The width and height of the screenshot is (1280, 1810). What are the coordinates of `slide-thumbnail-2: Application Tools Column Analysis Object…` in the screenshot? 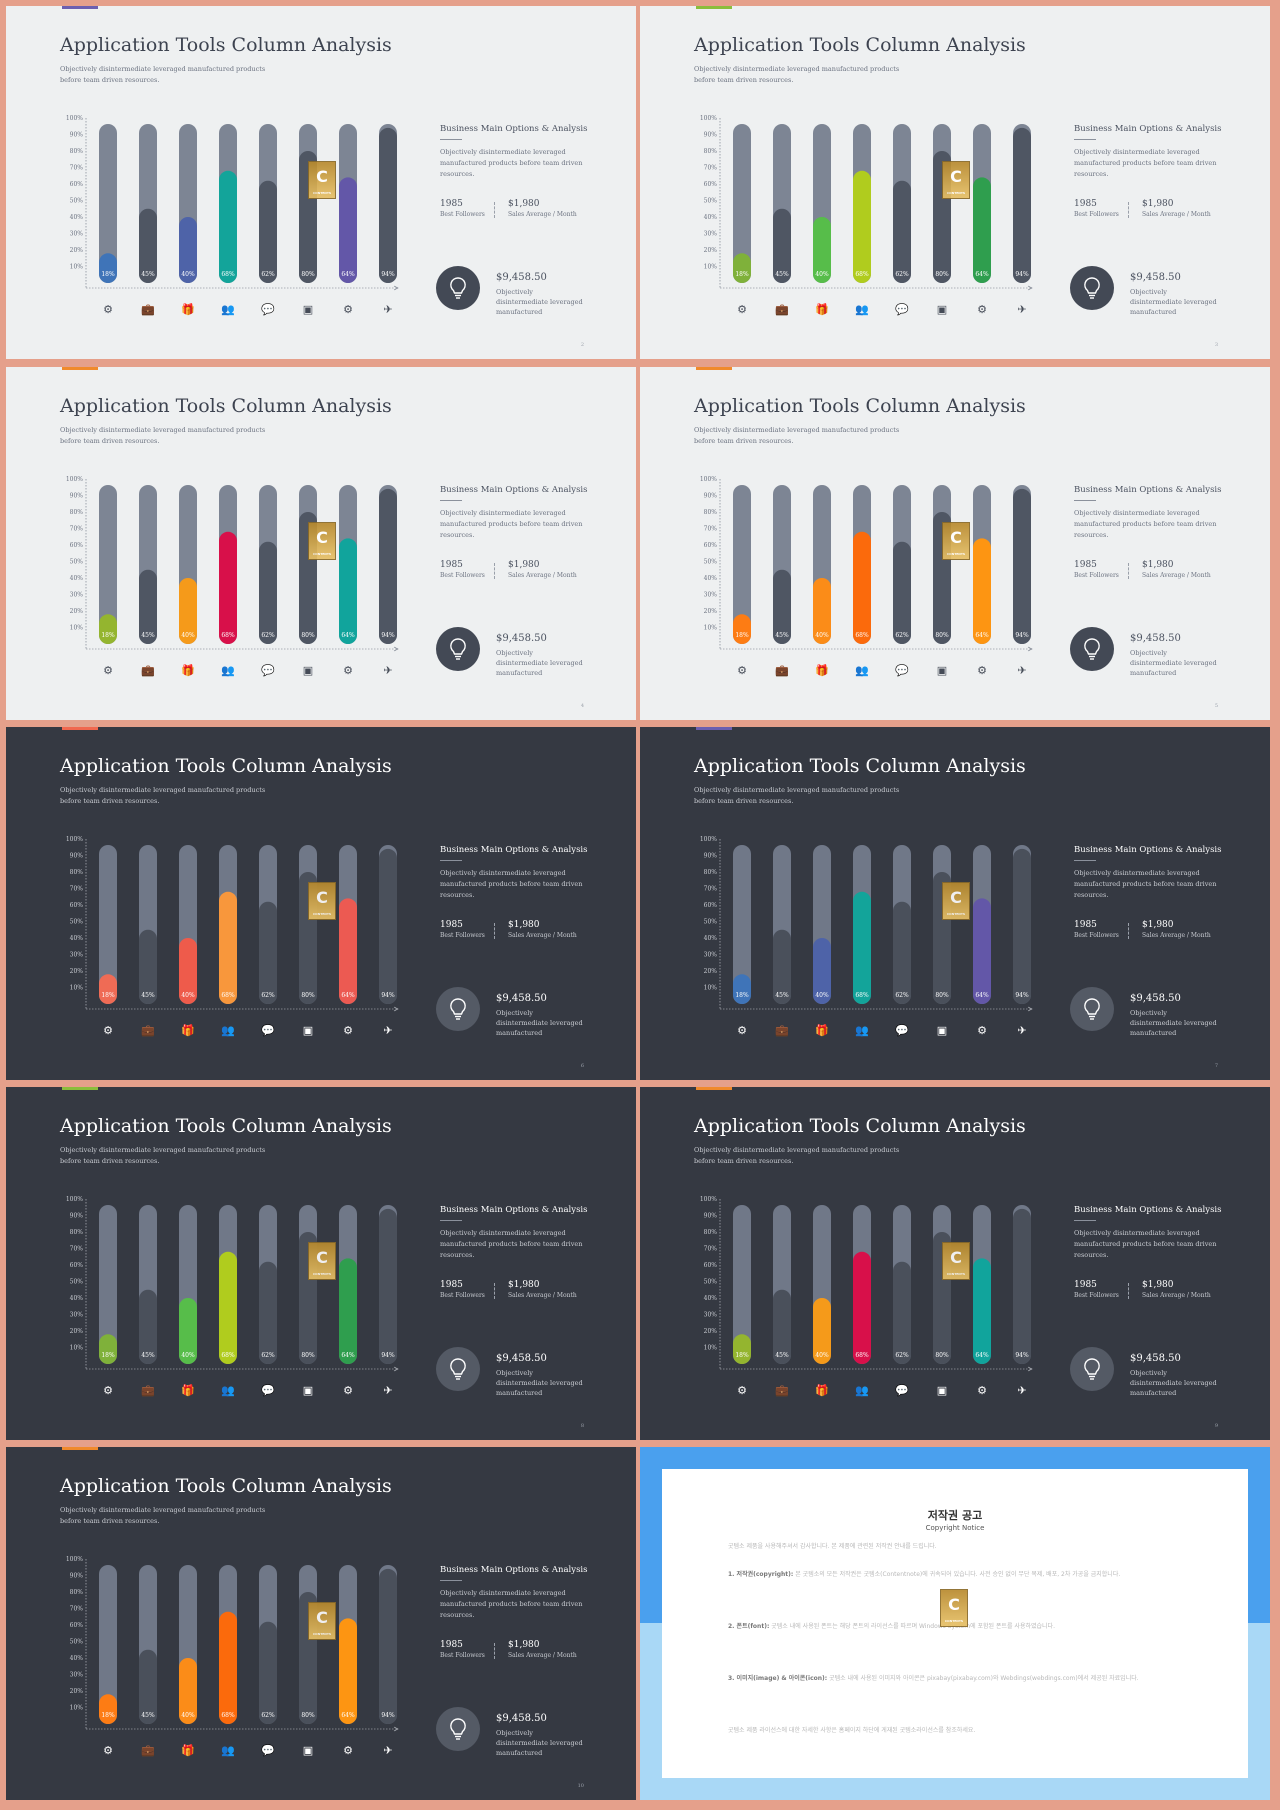 It's located at (955, 182).